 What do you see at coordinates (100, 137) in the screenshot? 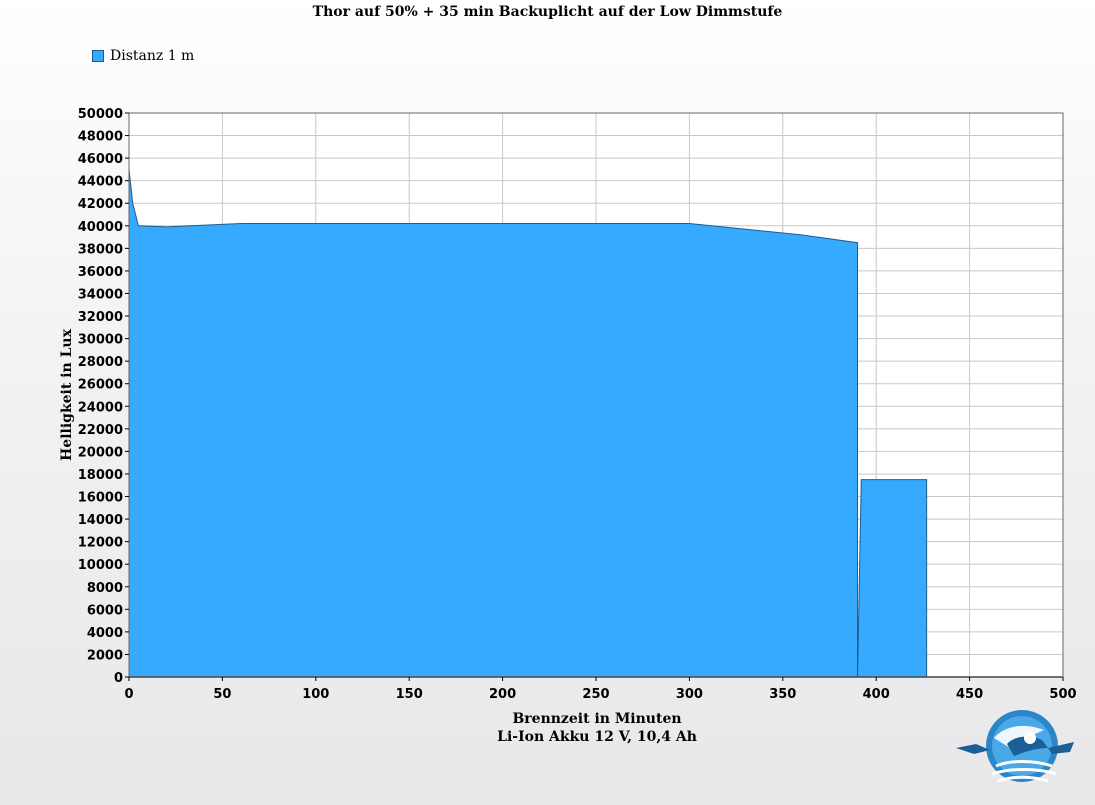
I see `y-tick-label: 48000` at bounding box center [100, 137].